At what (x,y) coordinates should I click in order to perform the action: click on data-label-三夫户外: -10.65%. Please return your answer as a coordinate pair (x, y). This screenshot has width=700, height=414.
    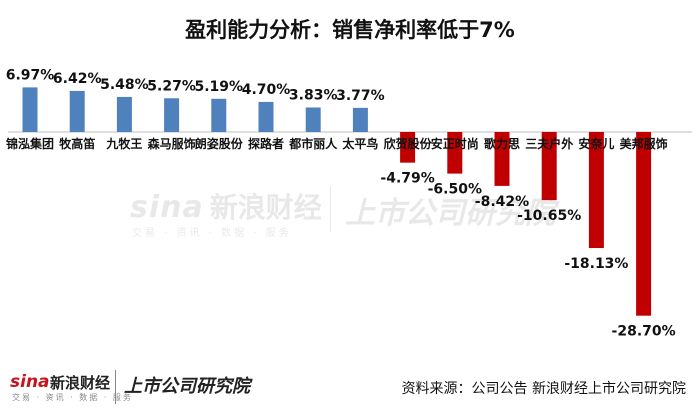
    Looking at the image, I should click on (549, 216).